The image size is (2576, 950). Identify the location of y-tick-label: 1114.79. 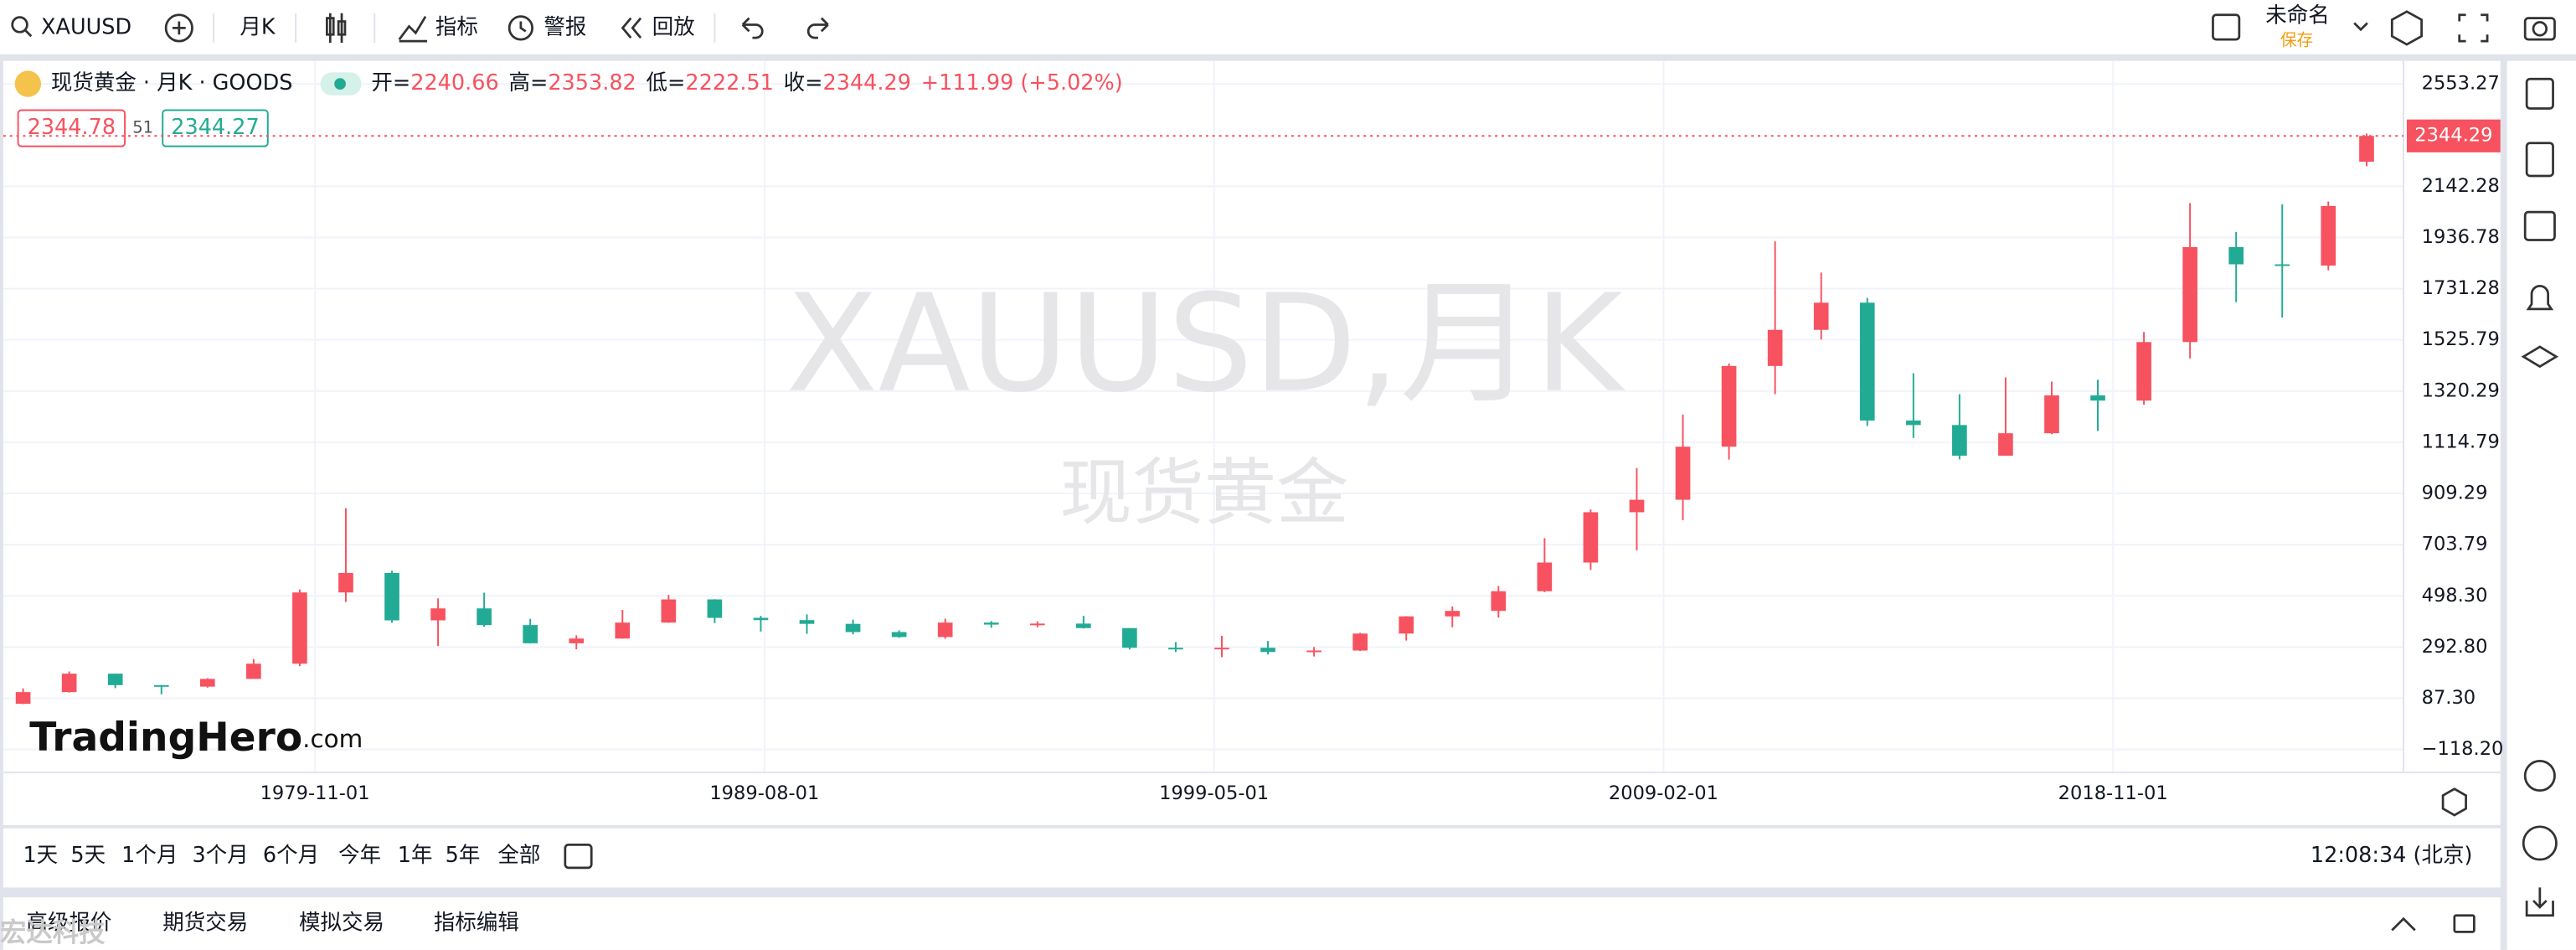
(2461, 441).